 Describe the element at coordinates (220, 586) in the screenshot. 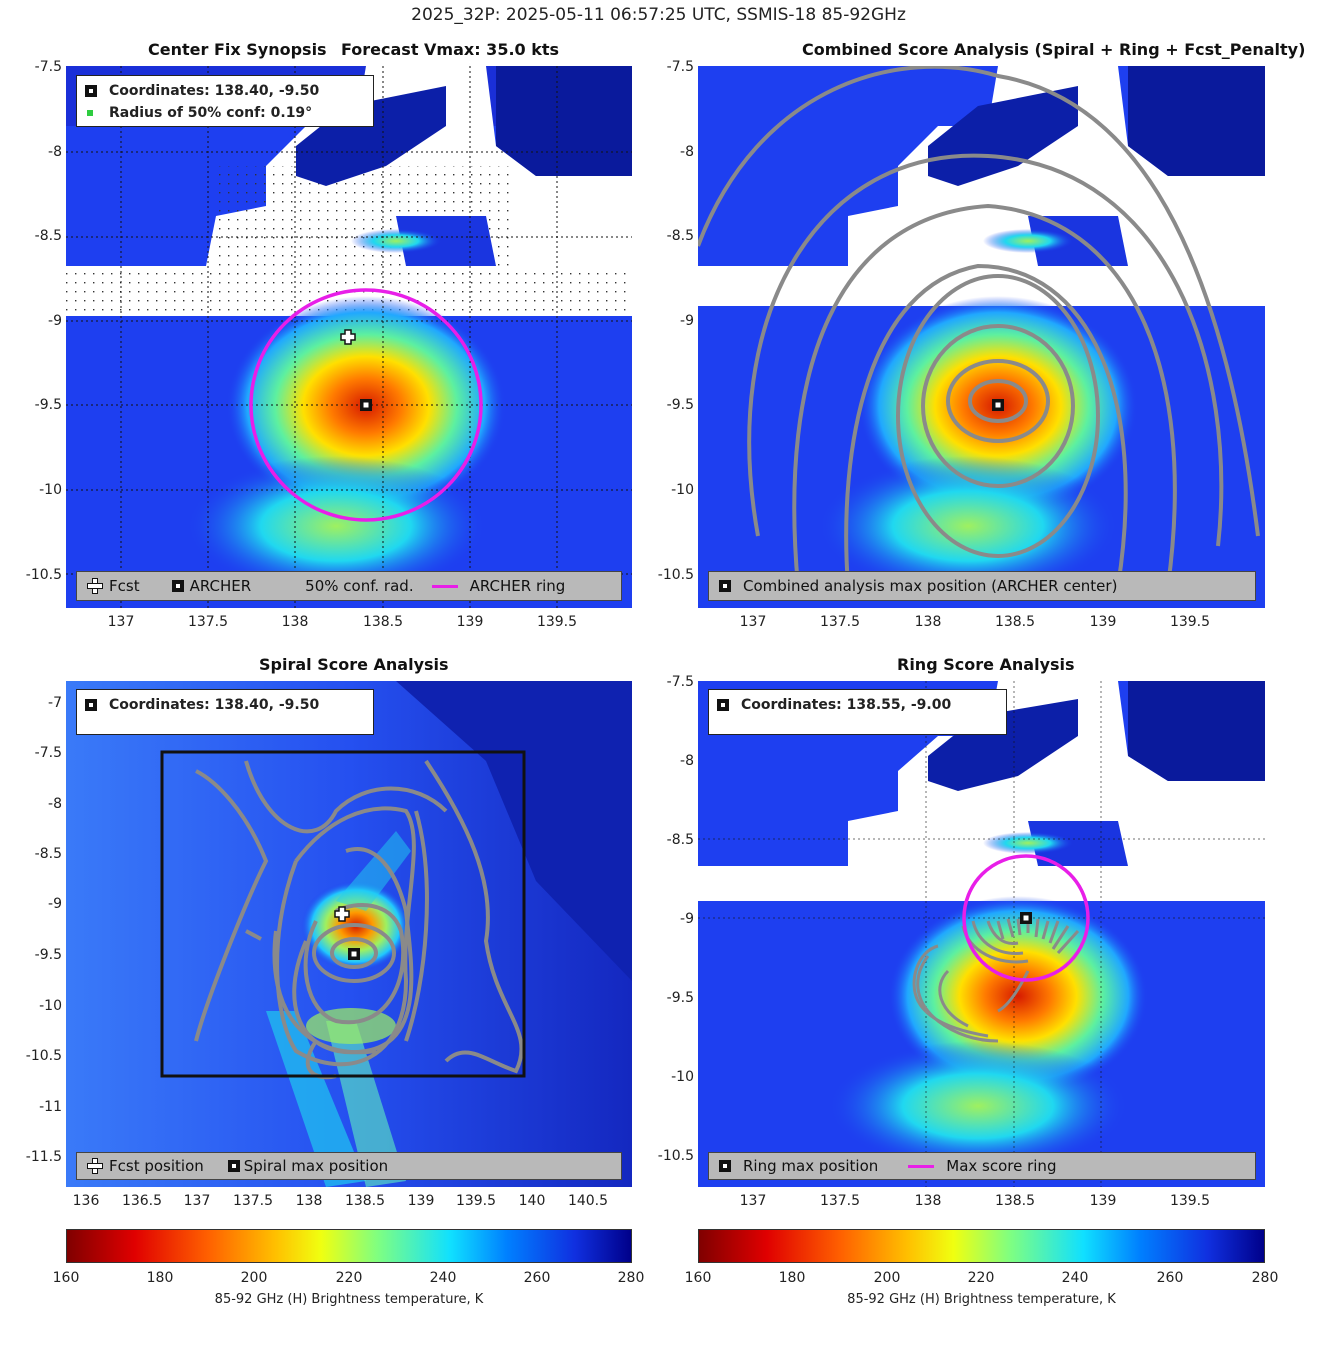

I see `legend-archer: ARCHER` at that location.